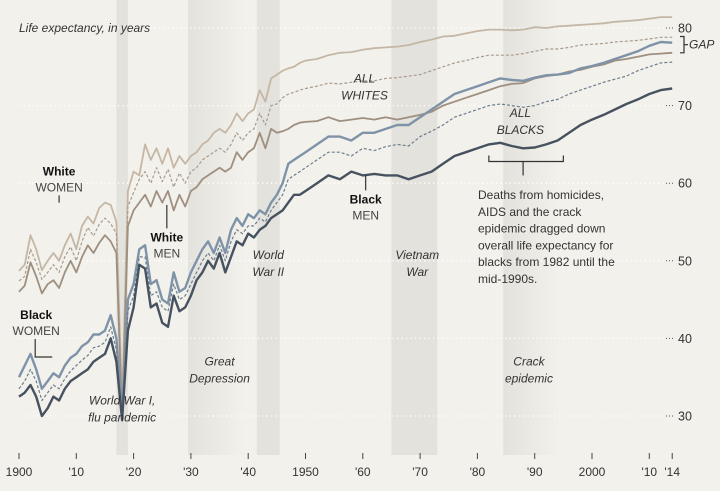 Image resolution: width=720 pixels, height=491 pixels. I want to click on band-label: War, so click(417, 272).